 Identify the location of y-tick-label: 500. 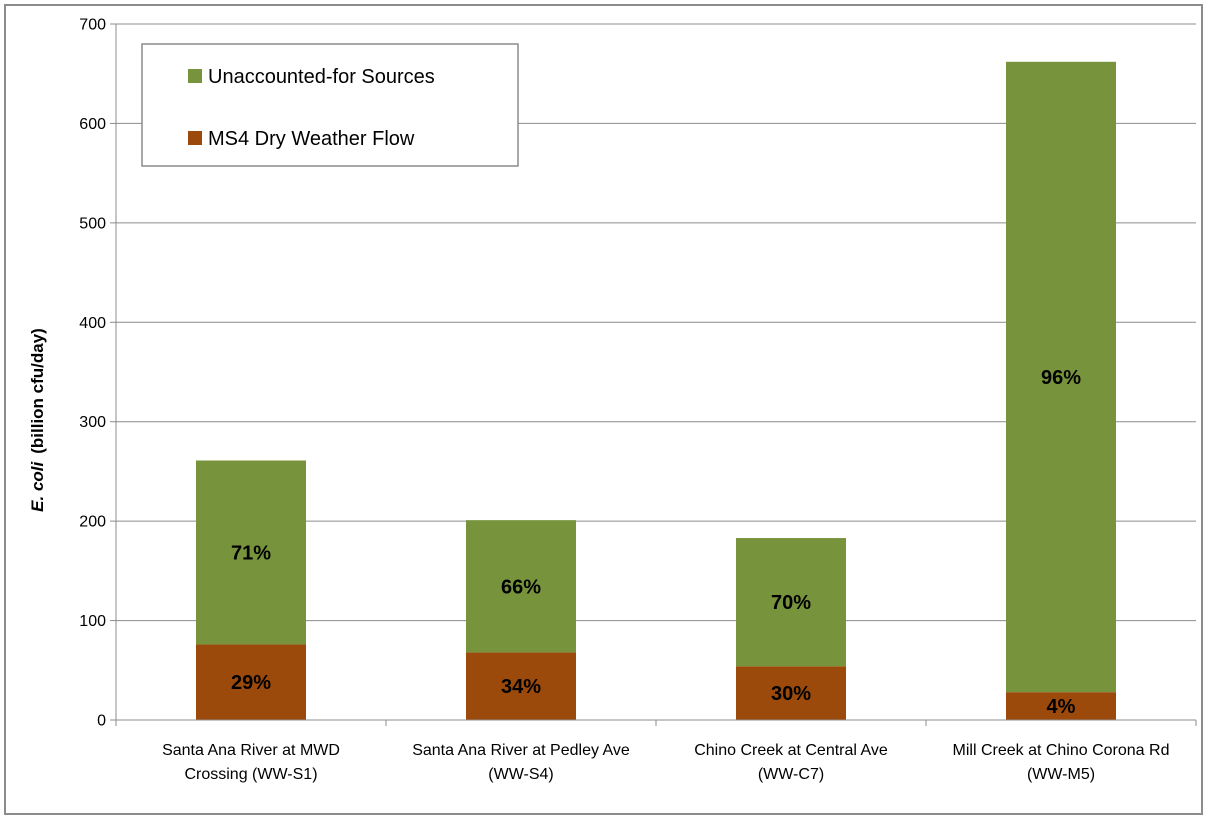
(92, 223).